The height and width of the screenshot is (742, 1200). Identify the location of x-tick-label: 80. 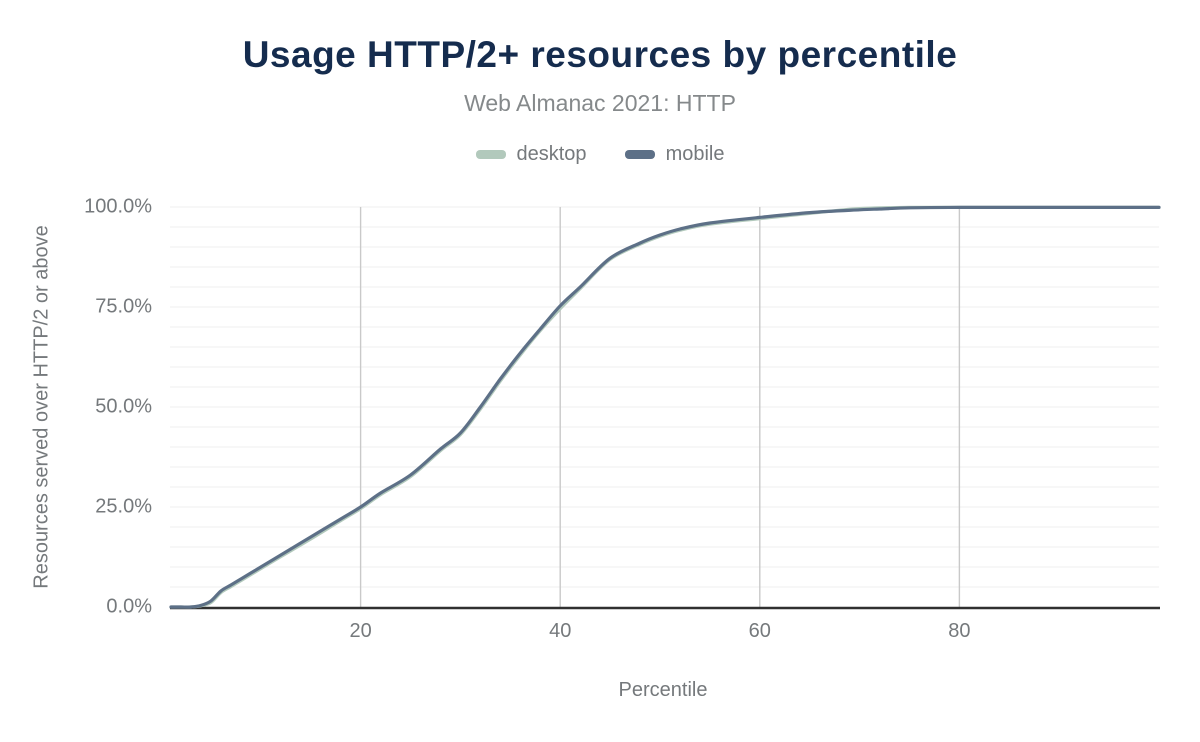
(959, 631).